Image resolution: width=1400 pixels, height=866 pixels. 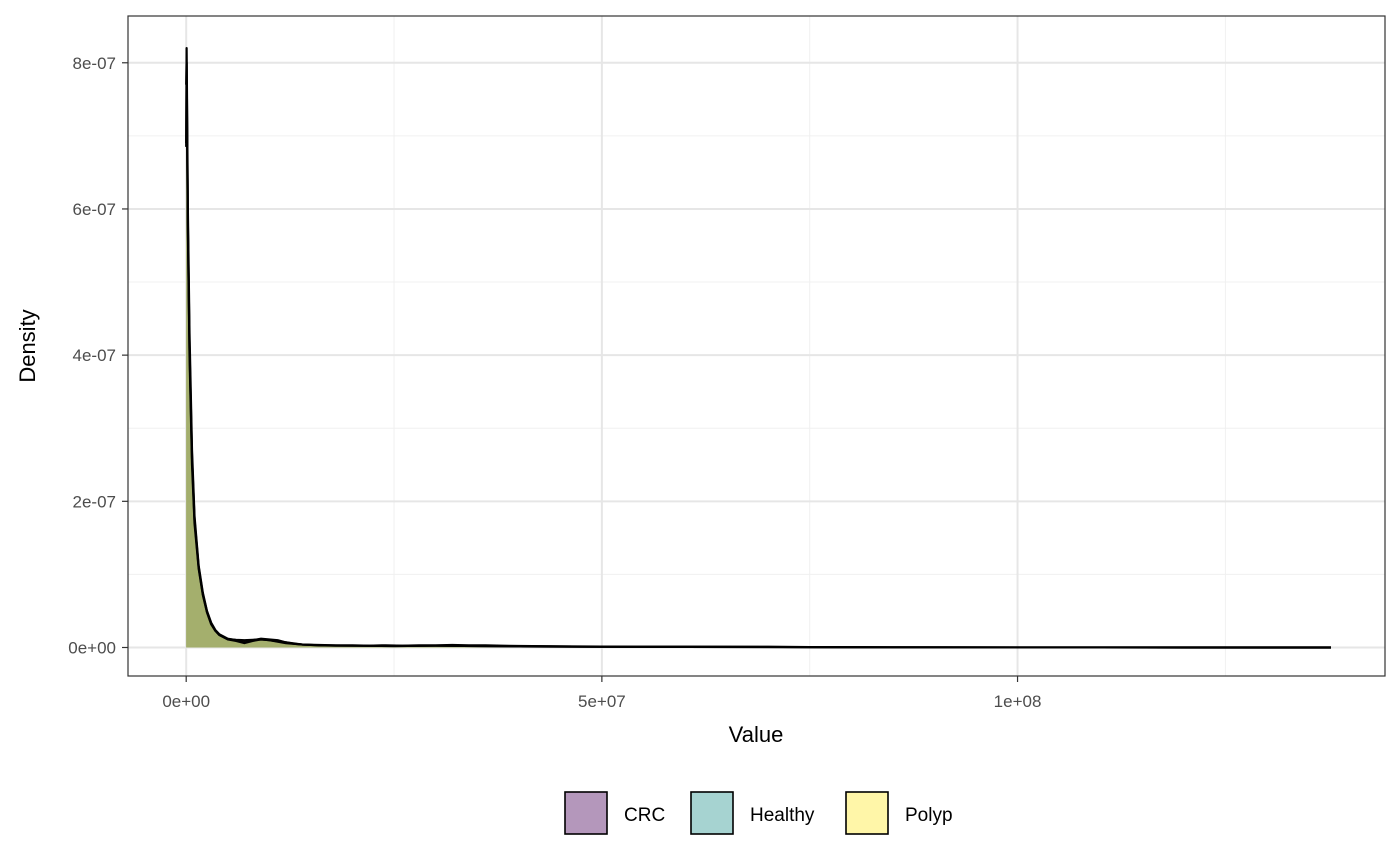 I want to click on x-axis-title: Value, so click(x=756, y=734).